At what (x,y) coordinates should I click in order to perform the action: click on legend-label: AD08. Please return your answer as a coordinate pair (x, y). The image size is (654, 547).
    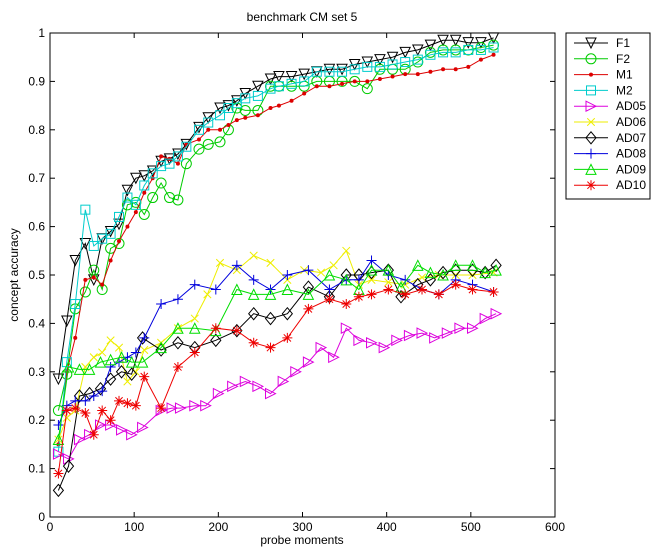
    Looking at the image, I should click on (631, 154).